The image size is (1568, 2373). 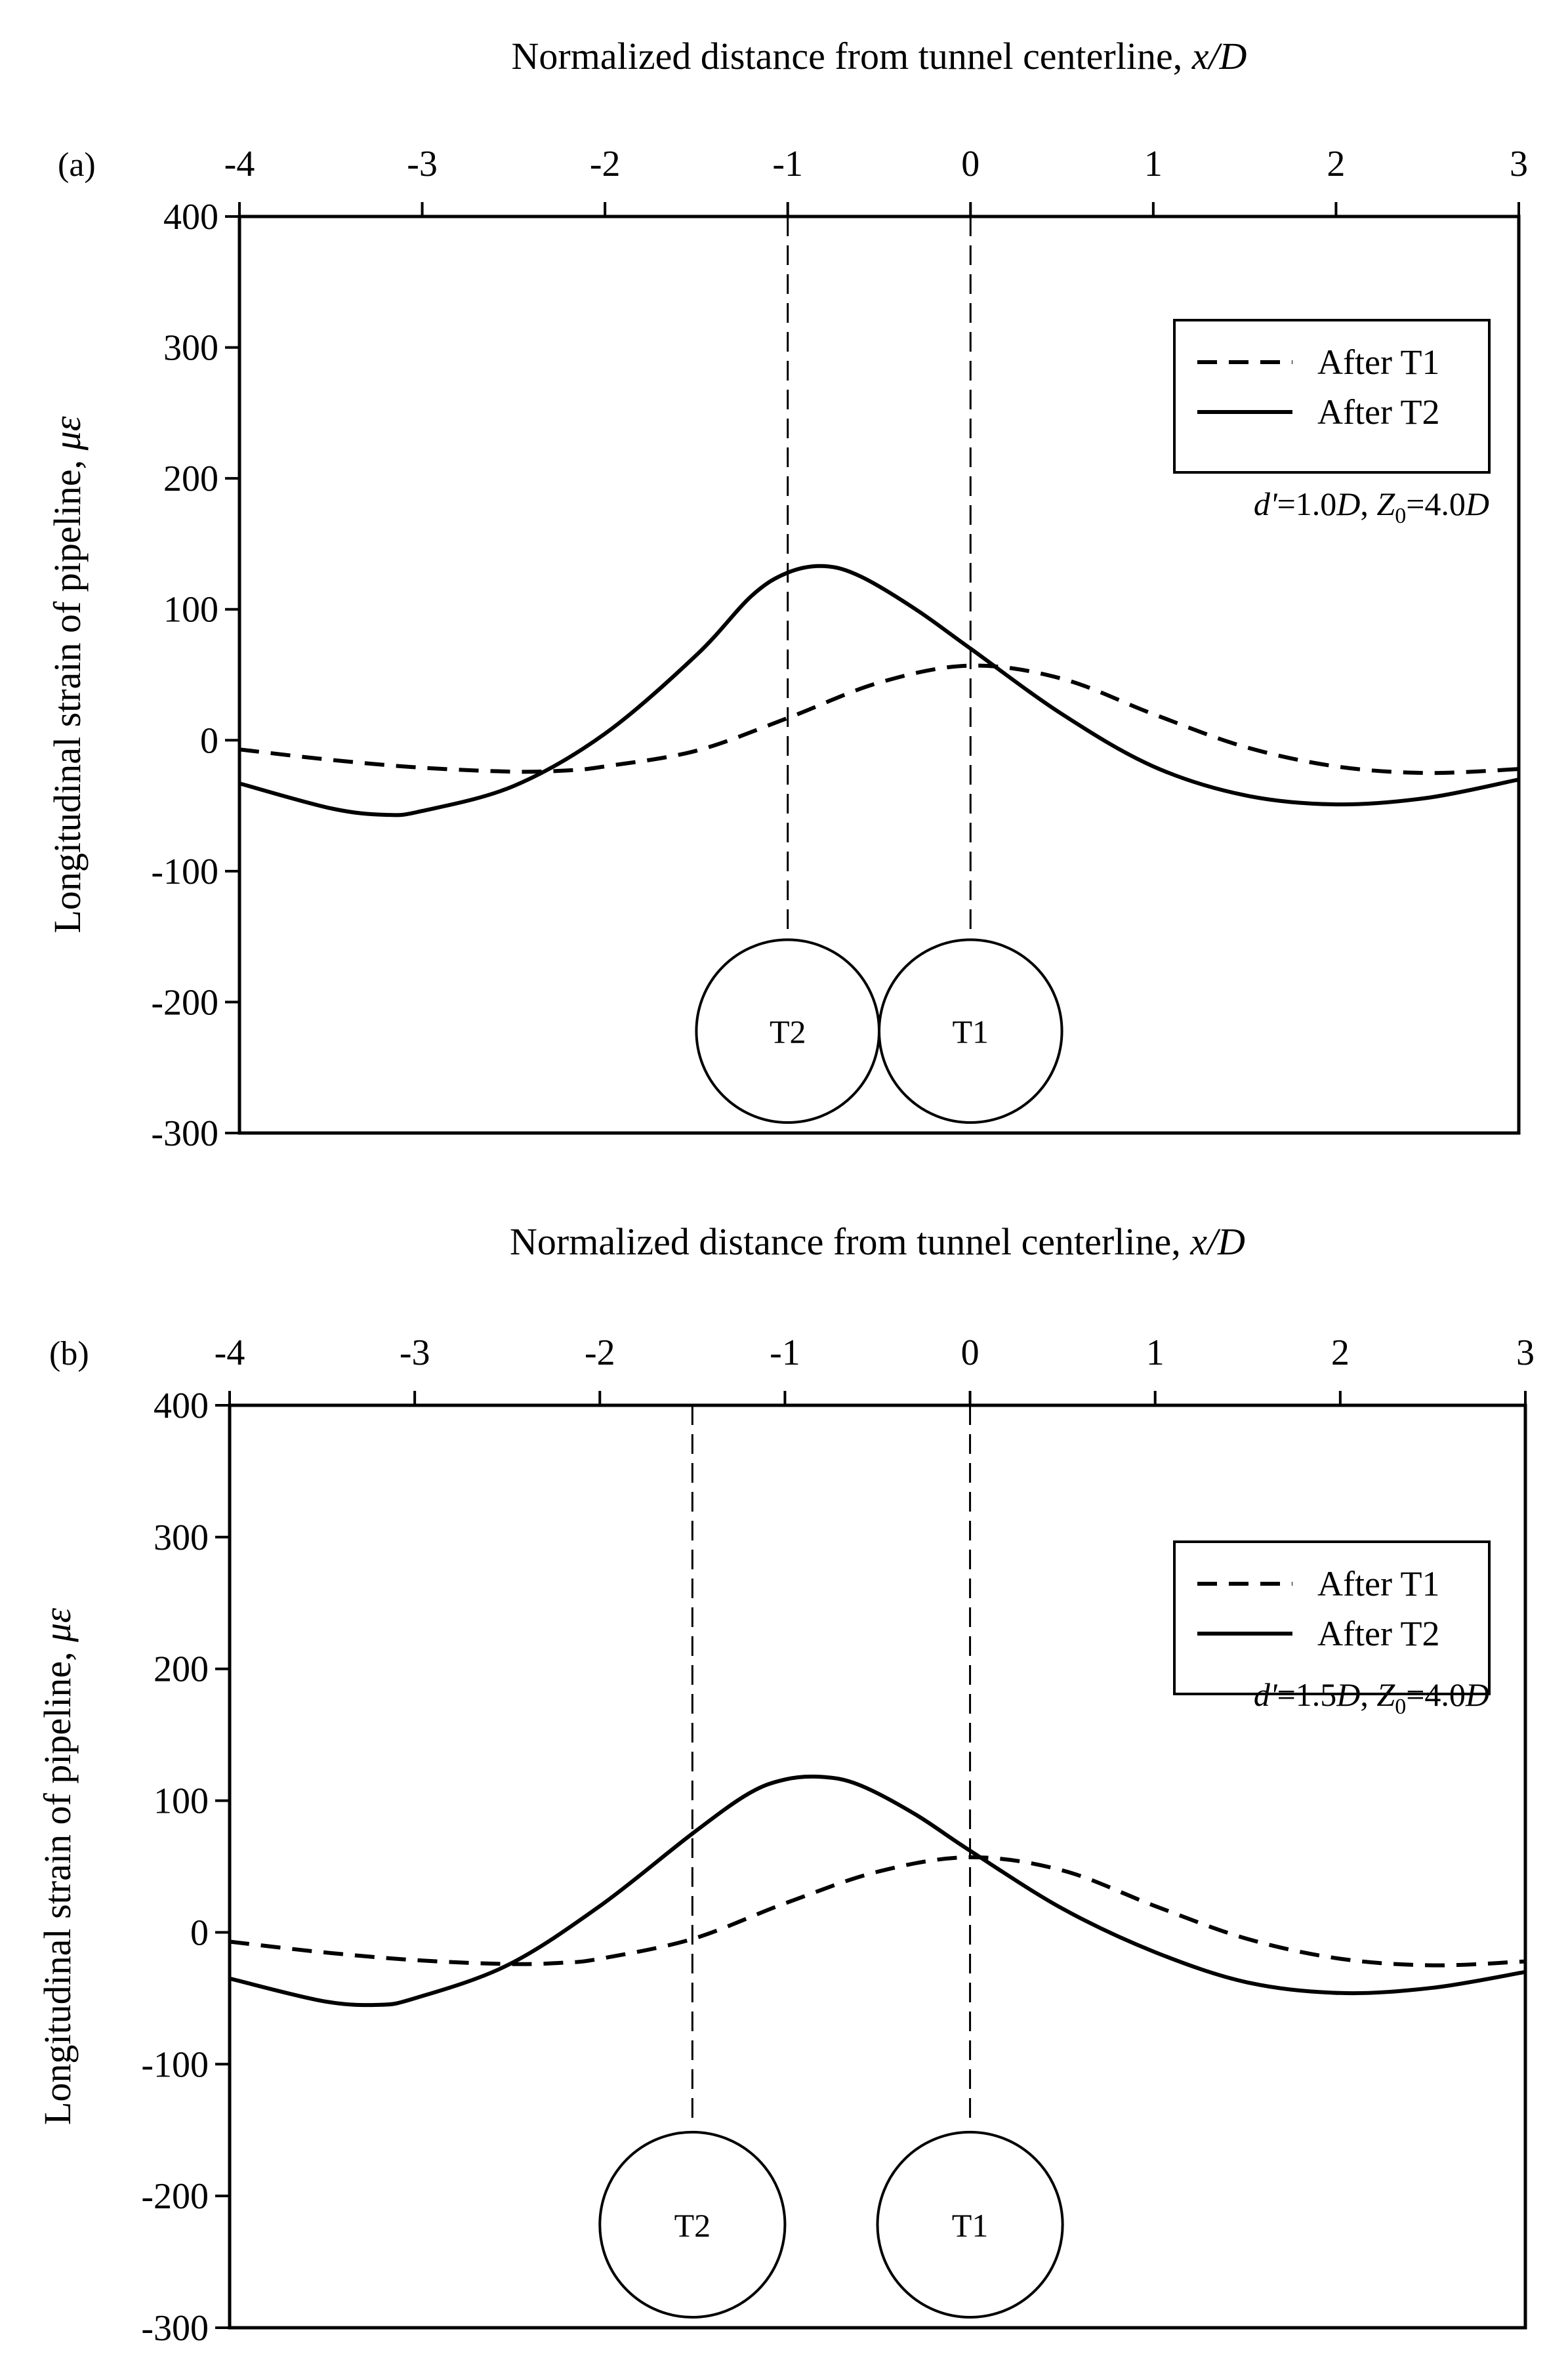 I want to click on tunnel-t2, so click(x=692, y=2224).